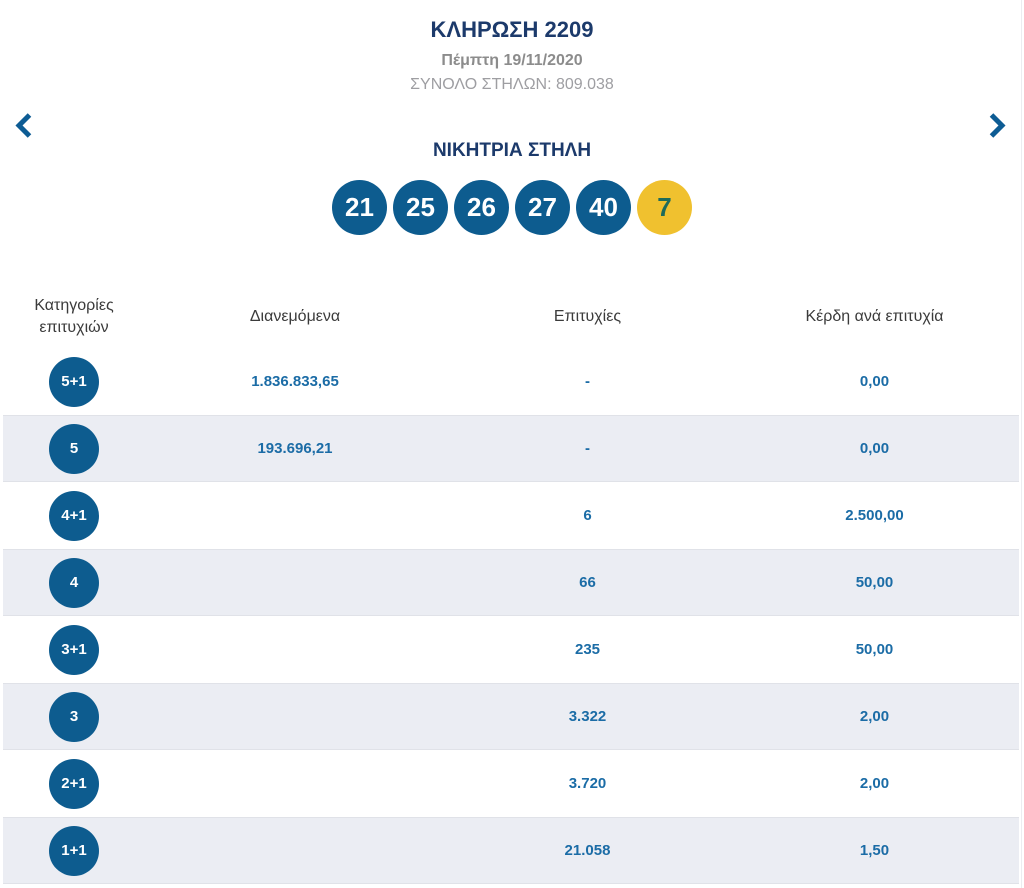 Image resolution: width=1024 pixels, height=888 pixels. I want to click on category-badge: 5+1, so click(74, 381).